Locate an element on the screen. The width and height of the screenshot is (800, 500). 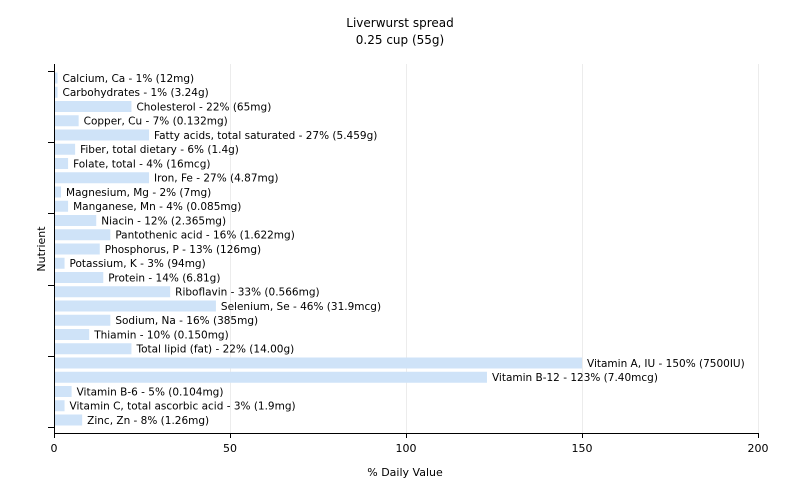
bar-label: Iron, Fe - 27% (4.87mg) is located at coordinates (216, 179).